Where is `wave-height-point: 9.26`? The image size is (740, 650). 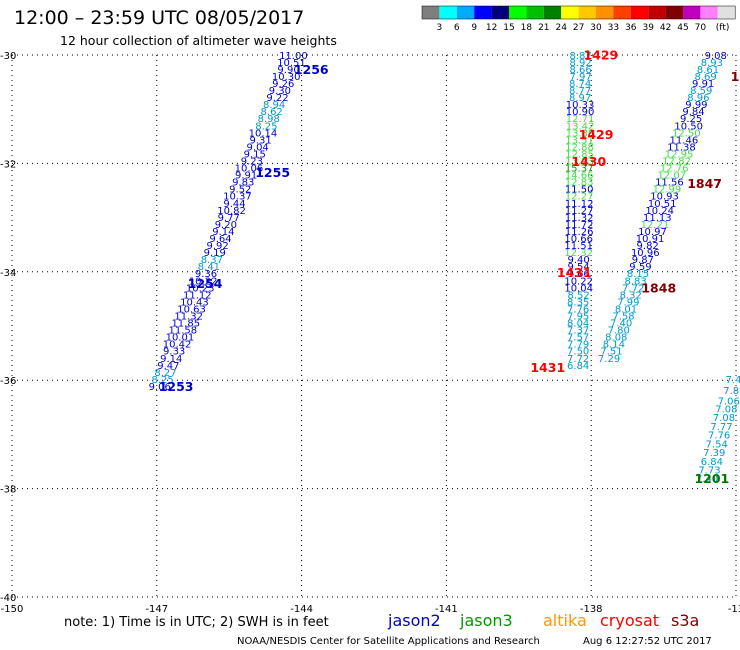 wave-height-point: 9.26 is located at coordinates (283, 84).